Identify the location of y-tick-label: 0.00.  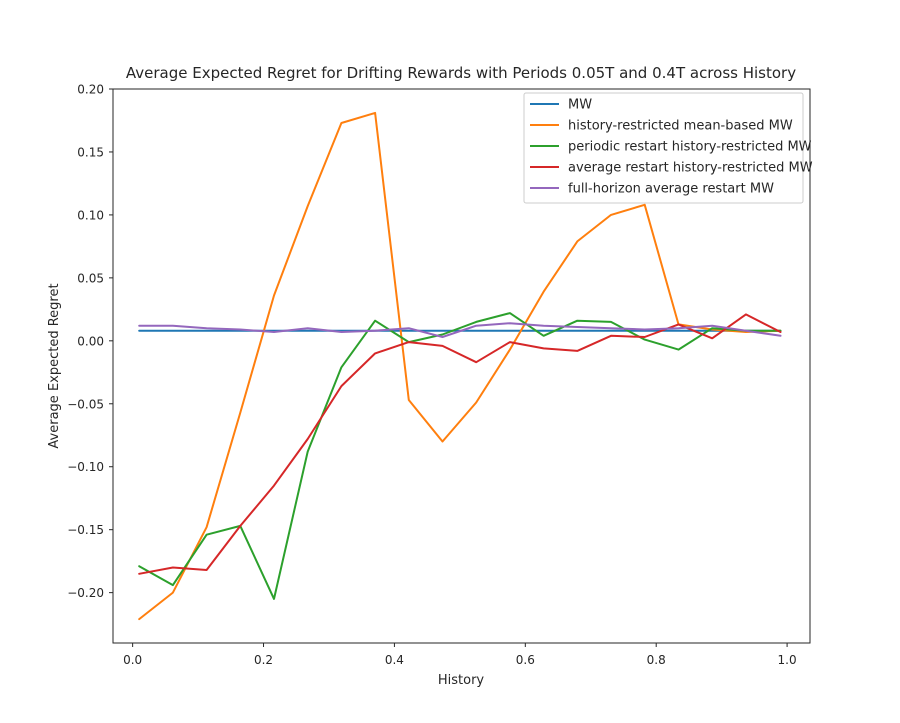
(90, 341).